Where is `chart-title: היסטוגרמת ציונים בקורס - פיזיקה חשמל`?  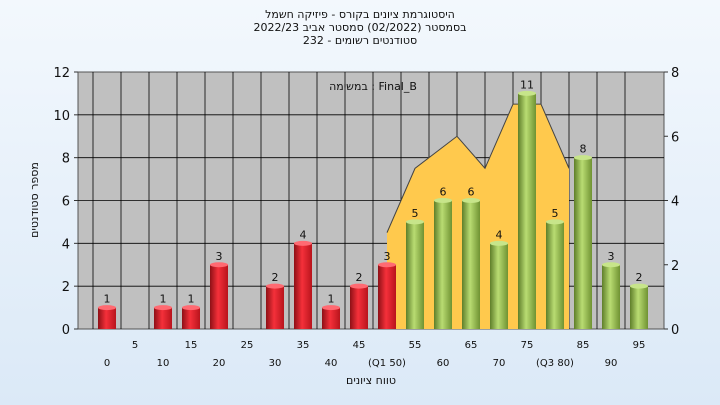
chart-title: היסטוגרמת ציונים בקורס - פיזיקה חשמל is located at coordinates (360, 14).